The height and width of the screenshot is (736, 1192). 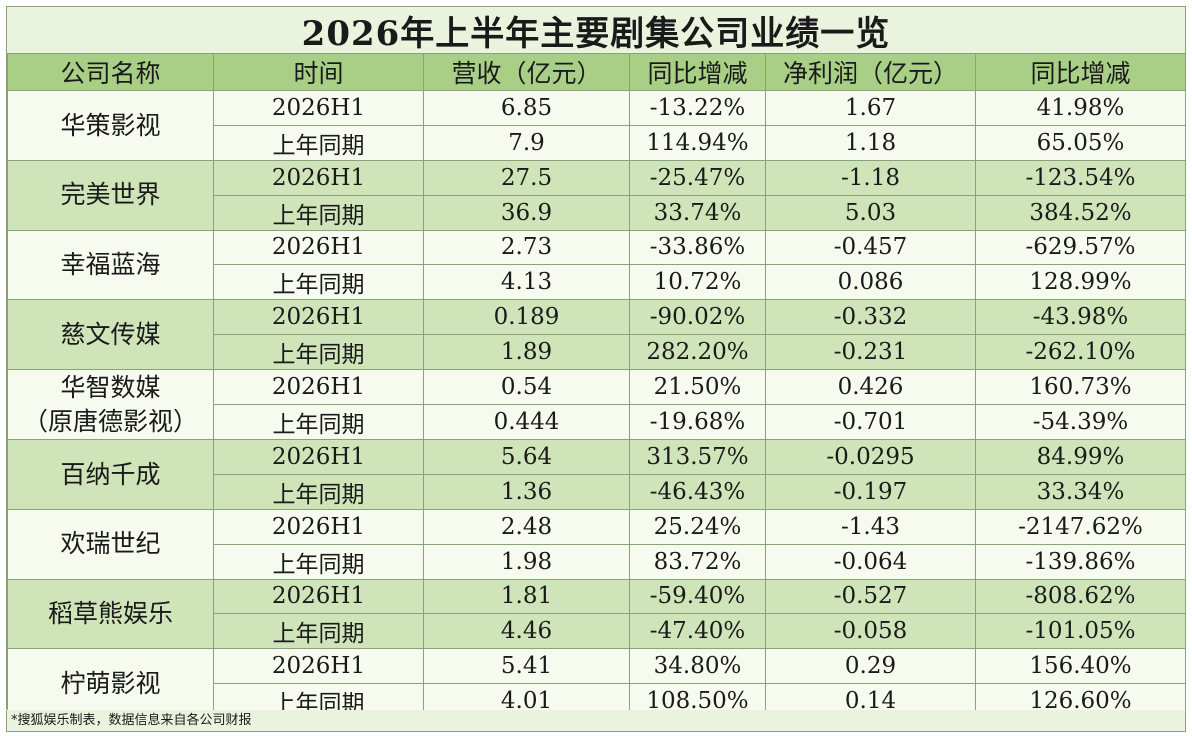 I want to click on company-name: 慈文传媒, so click(x=110, y=334).